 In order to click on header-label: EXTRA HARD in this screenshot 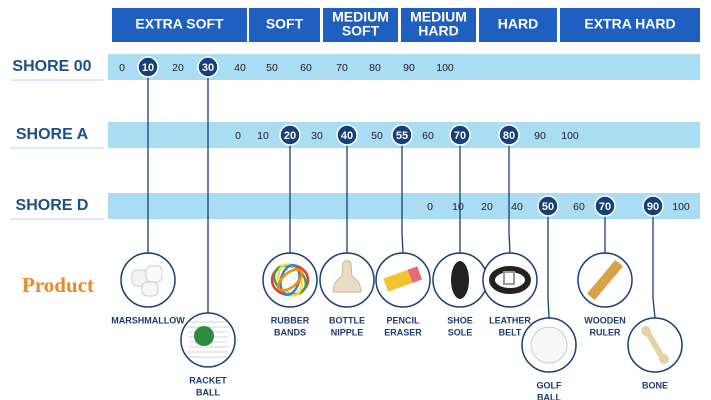, I will do `click(629, 24)`.